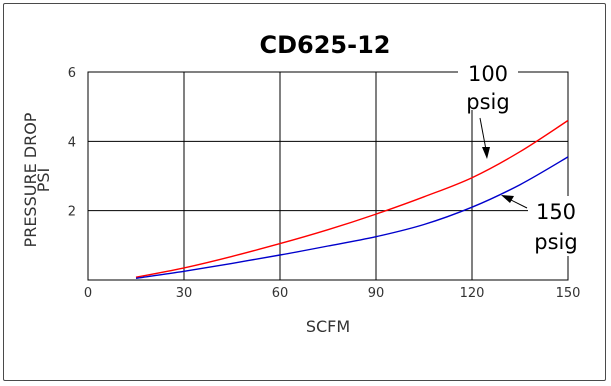 The width and height of the screenshot is (611, 386). I want to click on y-axis-label-group: PRESSURE DROP PSI, so click(37, 179).